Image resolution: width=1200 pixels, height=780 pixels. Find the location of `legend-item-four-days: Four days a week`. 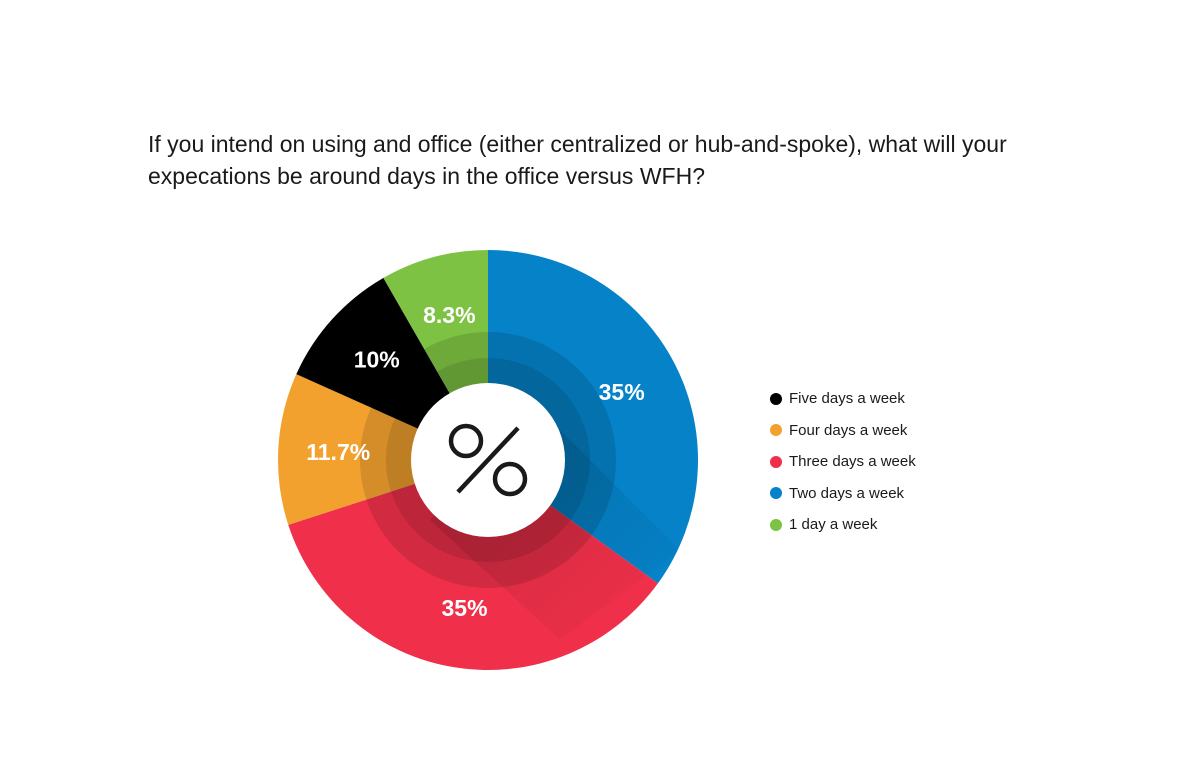

legend-item-four-days: Four days a week is located at coordinates (843, 431).